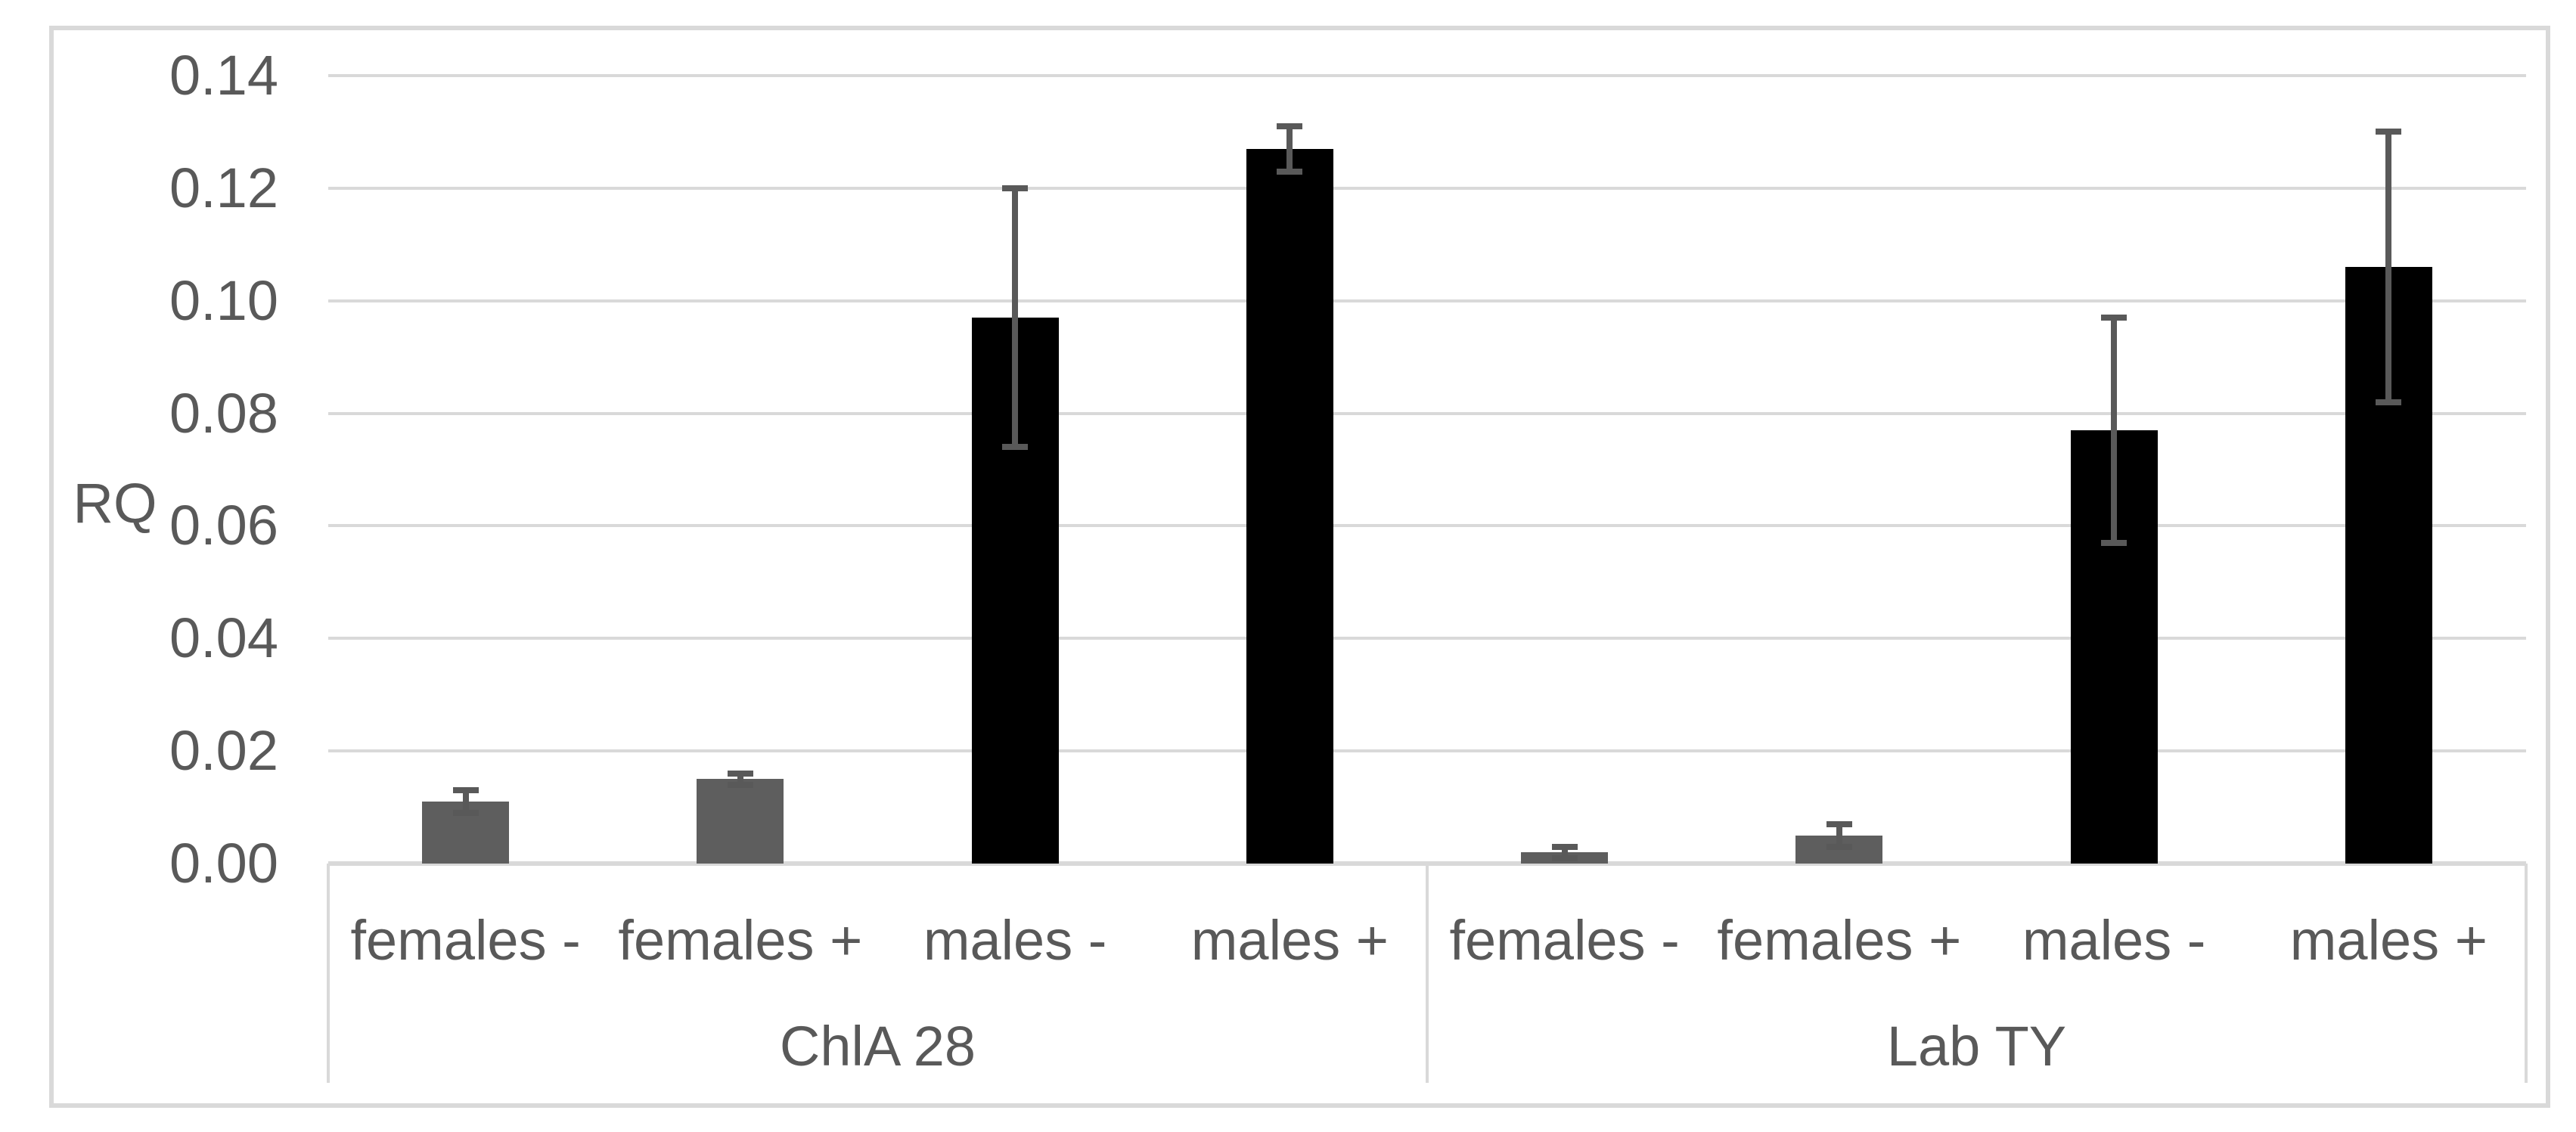 This screenshot has height=1132, width=2576. What do you see at coordinates (1289, 941) in the screenshot?
I see `category-label-chla-28-males-plus: males +` at bounding box center [1289, 941].